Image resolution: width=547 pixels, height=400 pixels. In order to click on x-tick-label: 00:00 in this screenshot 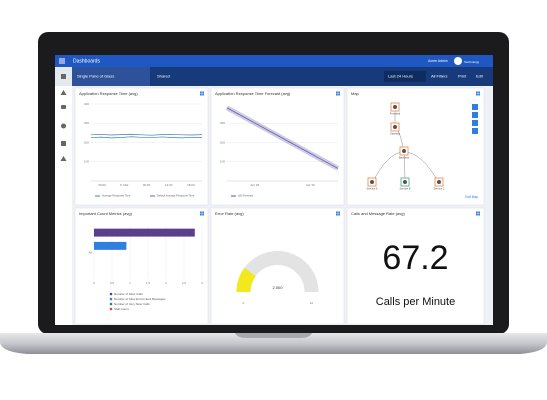, I will do `click(102, 185)`.